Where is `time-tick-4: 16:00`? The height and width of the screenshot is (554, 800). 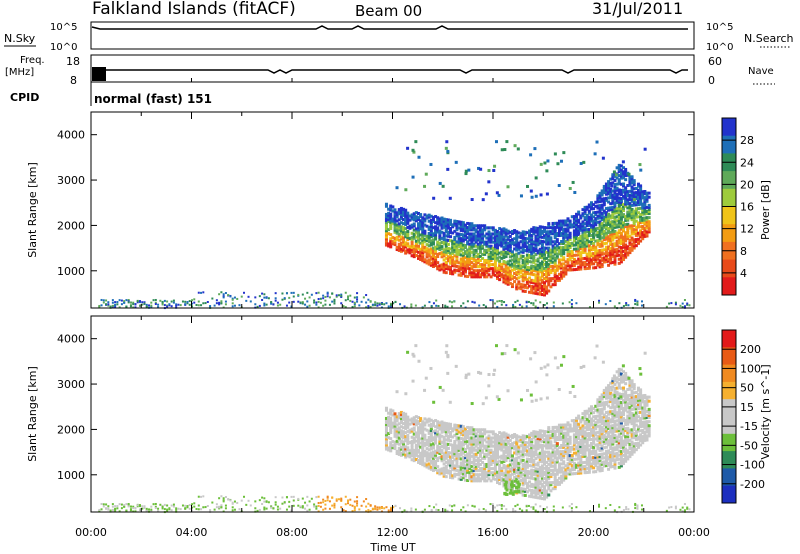
time-tick-4: 16:00 is located at coordinates (493, 532).